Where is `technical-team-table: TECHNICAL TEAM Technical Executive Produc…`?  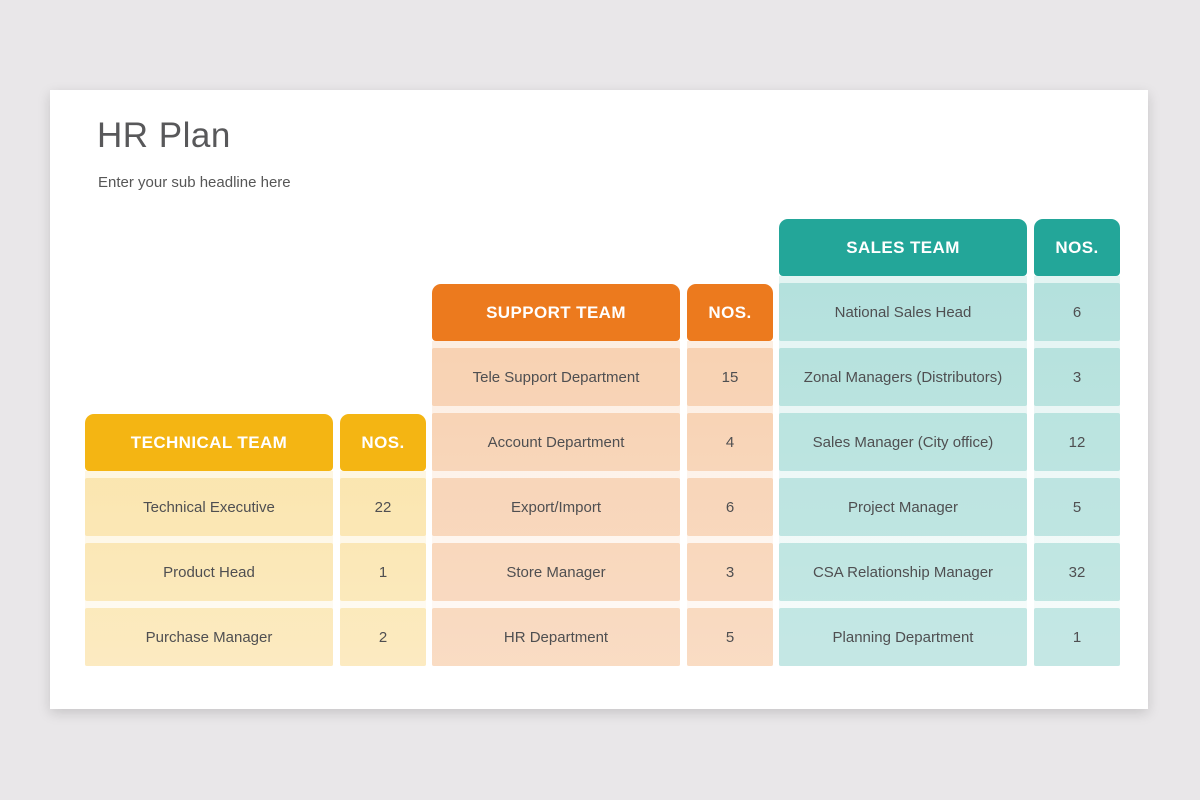
technical-team-table: TECHNICAL TEAM Technical Executive Produc… is located at coordinates (255, 540).